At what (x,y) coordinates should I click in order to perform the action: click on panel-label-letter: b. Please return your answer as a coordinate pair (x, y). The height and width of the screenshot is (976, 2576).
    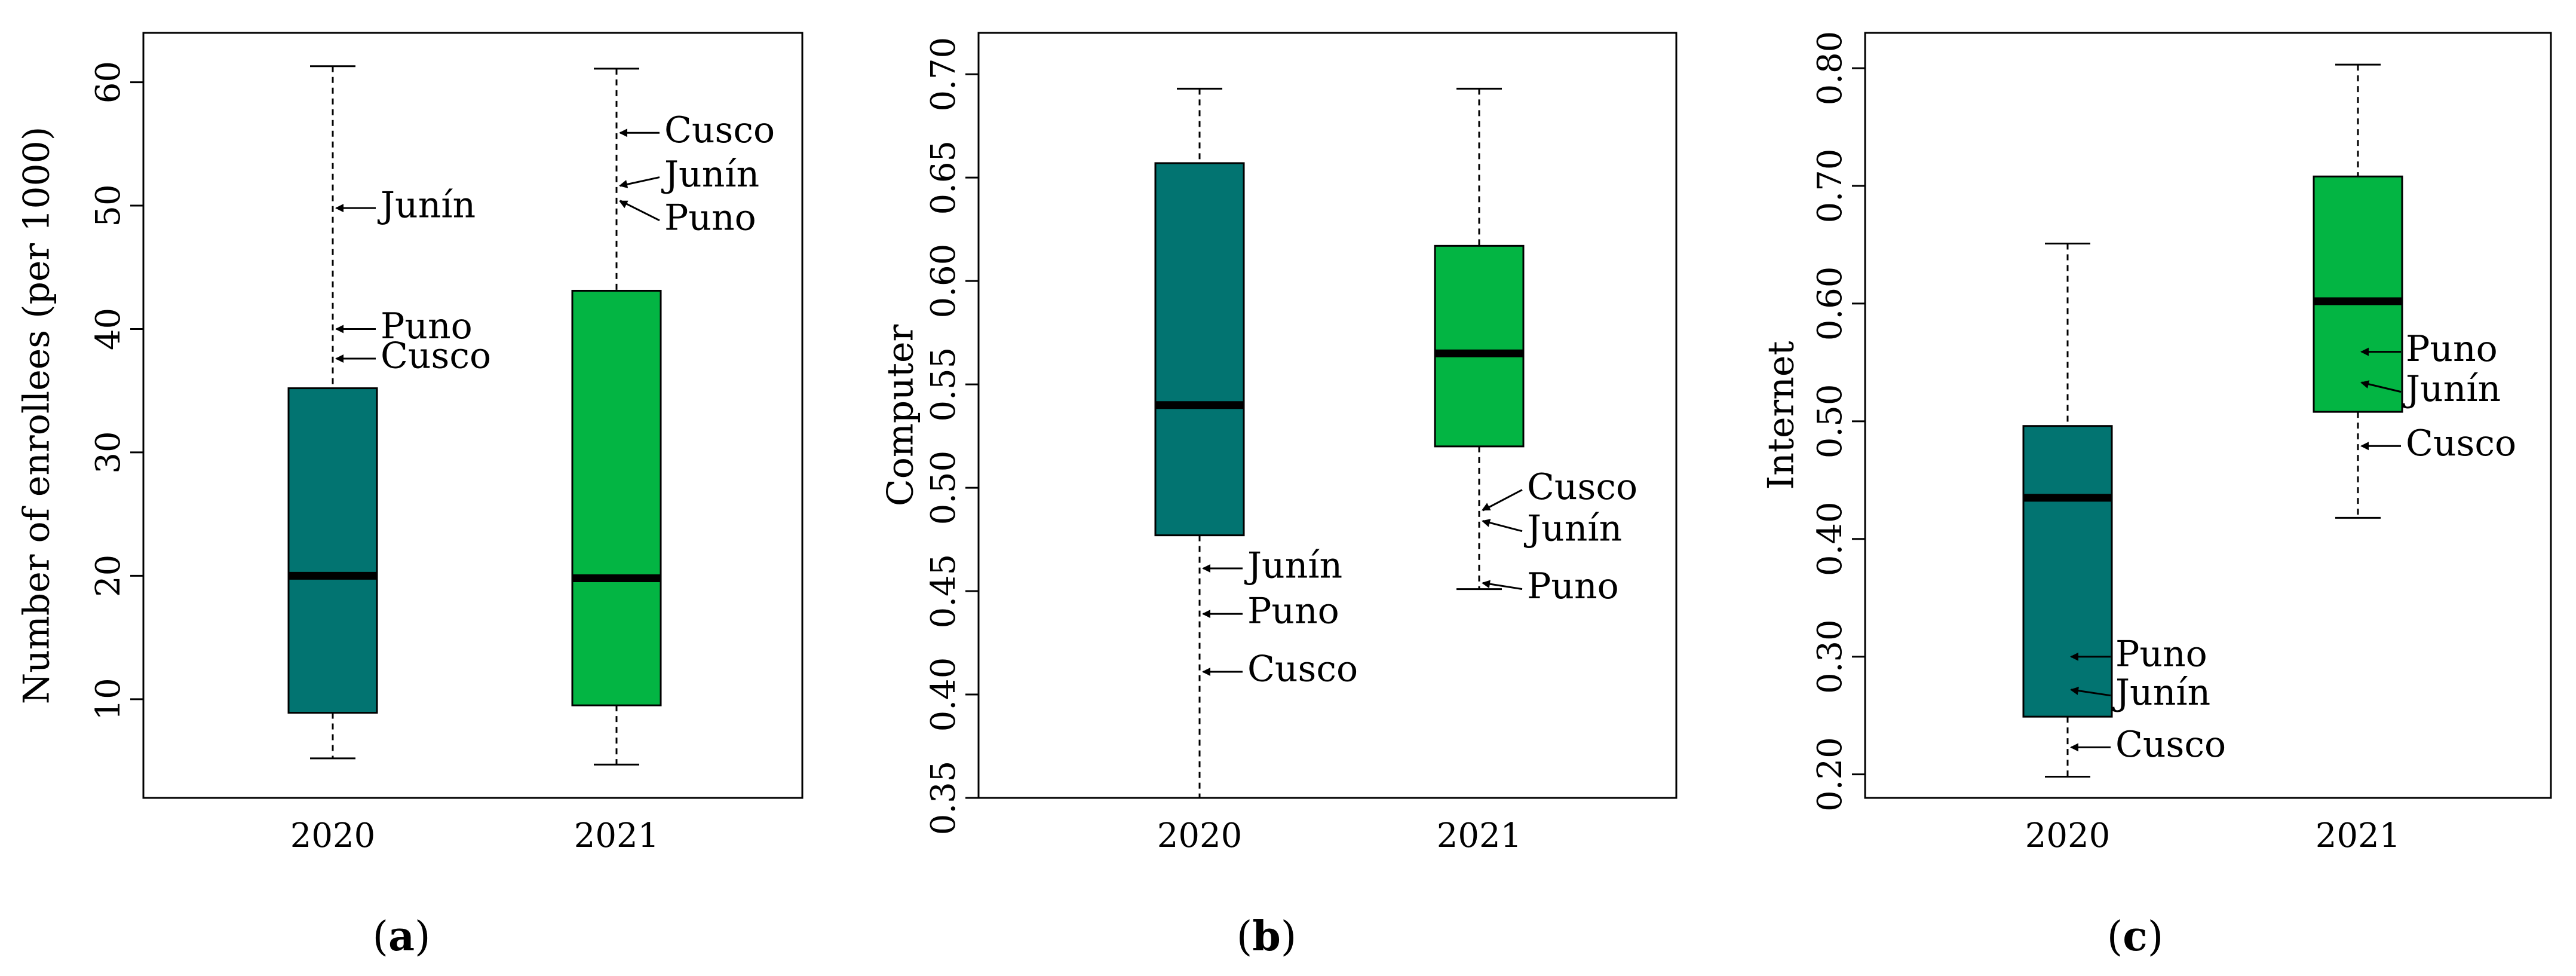
    Looking at the image, I should click on (1266, 936).